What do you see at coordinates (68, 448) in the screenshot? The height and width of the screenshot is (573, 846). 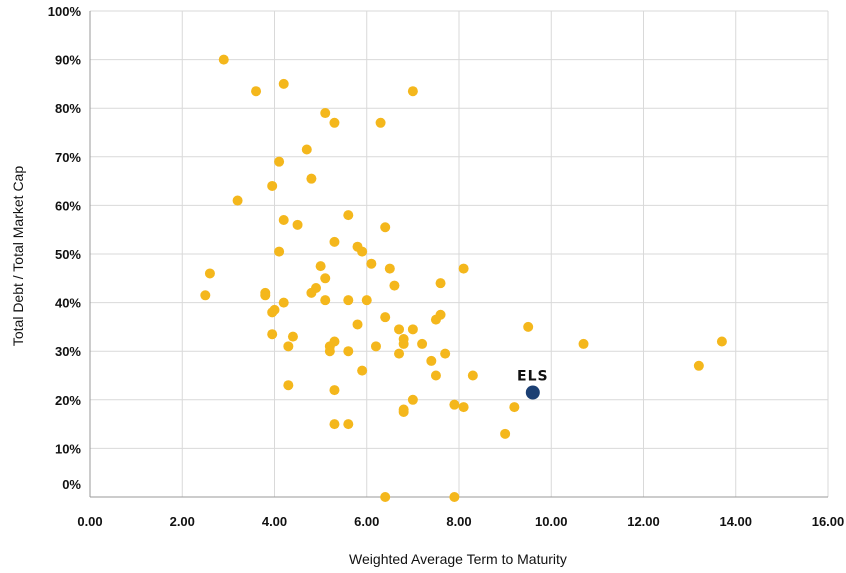 I see `y-tick-label: 10%` at bounding box center [68, 448].